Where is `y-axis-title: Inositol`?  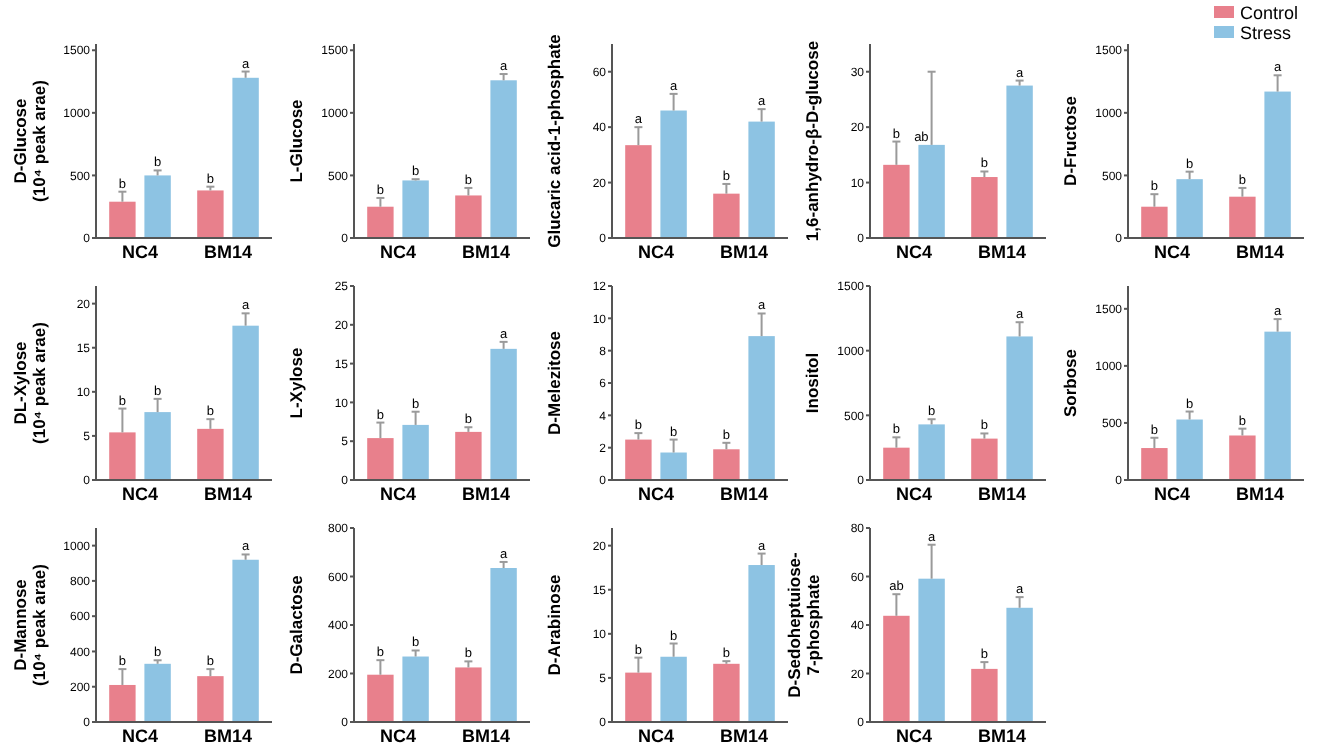
y-axis-title: Inositol is located at coordinates (812, 383).